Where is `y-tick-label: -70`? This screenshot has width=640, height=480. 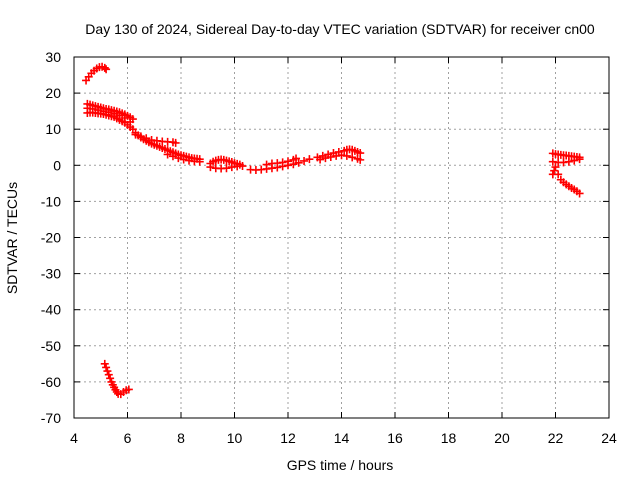
y-tick-label: -70 is located at coordinates (51, 418).